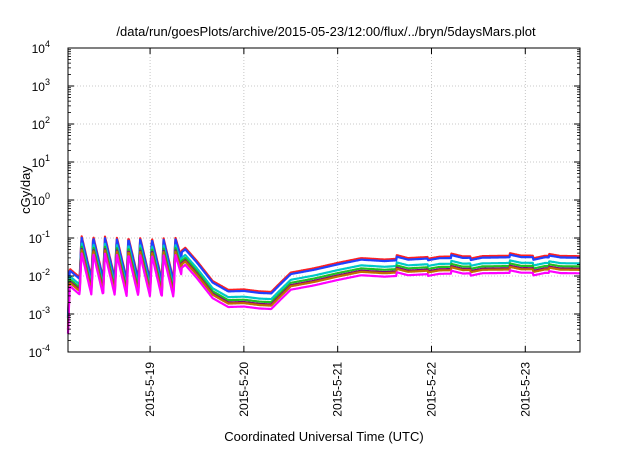 The width and height of the screenshot is (640, 453). Describe the element at coordinates (431, 389) in the screenshot. I see `x-tick-label: 2015-5-22` at that location.